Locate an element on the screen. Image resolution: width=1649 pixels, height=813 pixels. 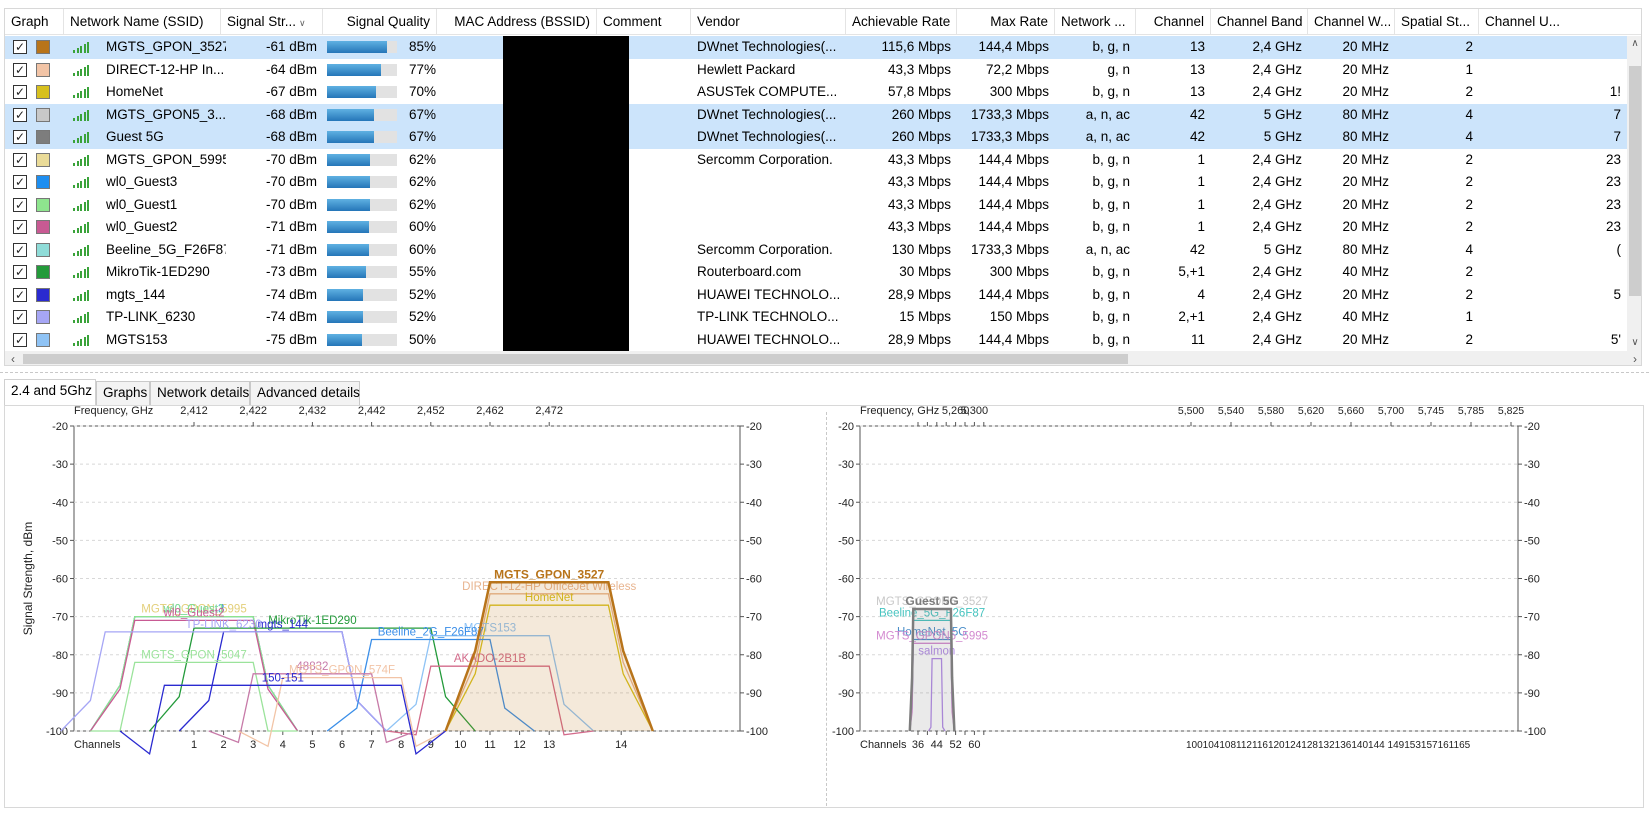
series-label: HomeNet_5G is located at coordinates (932, 633).